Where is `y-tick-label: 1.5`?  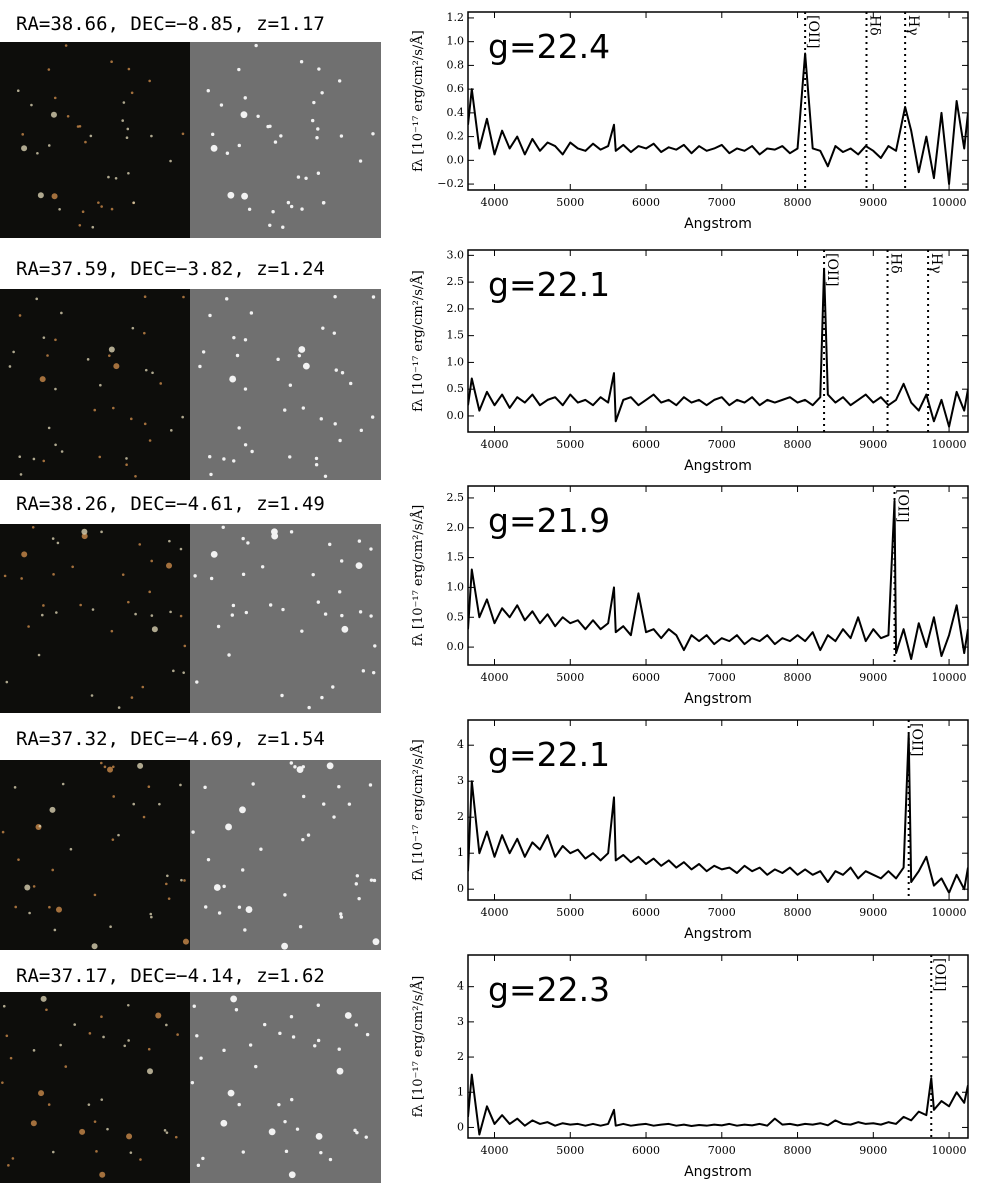 y-tick-label: 1.5 is located at coordinates (456, 335).